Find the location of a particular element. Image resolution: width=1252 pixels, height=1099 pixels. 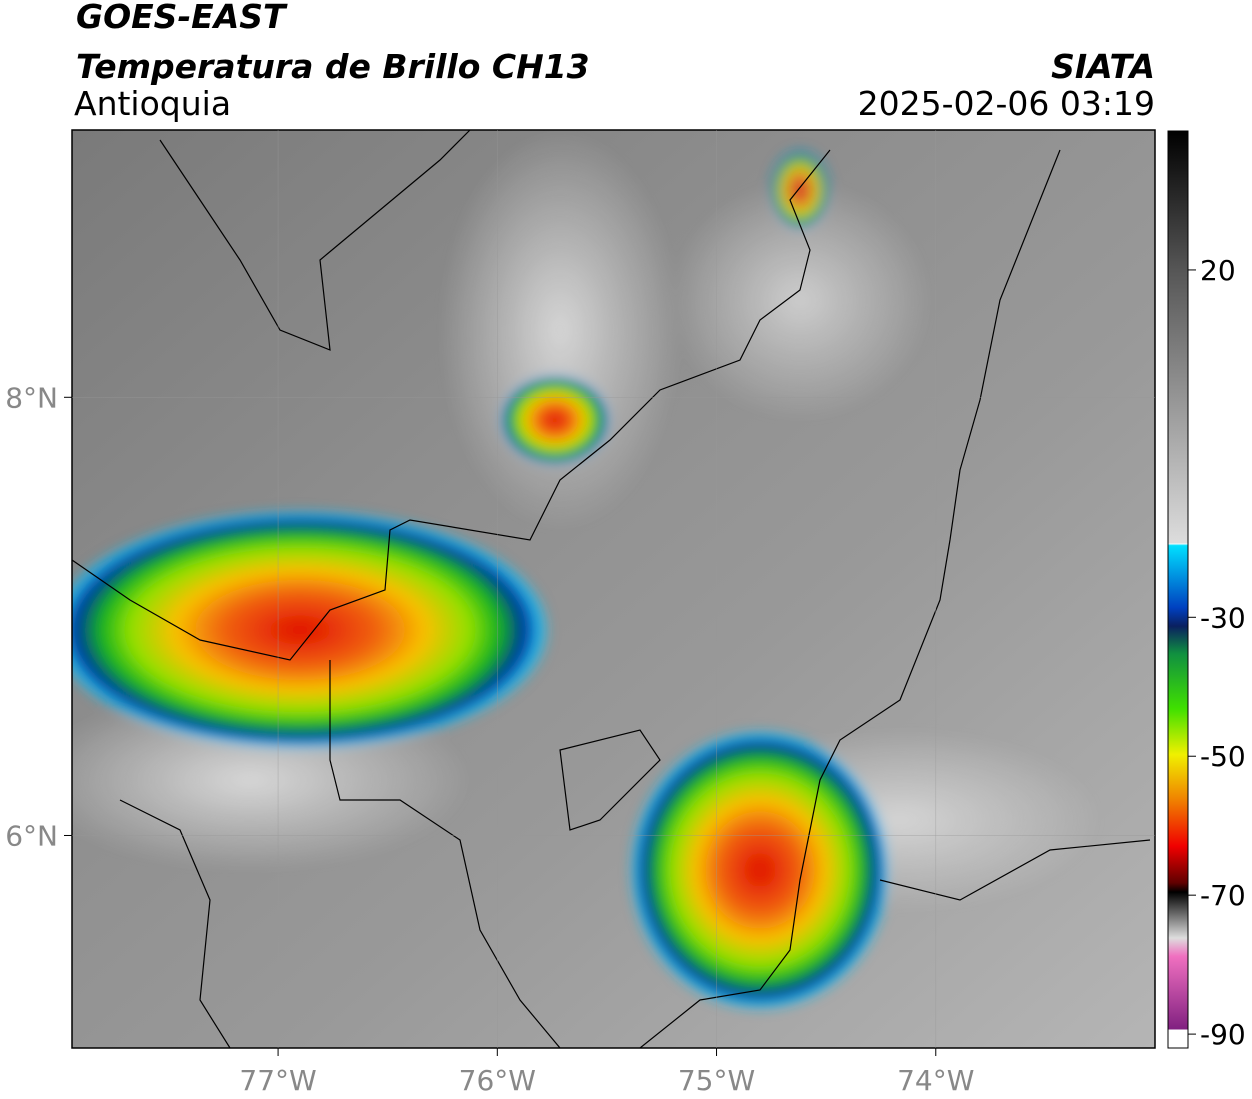

title: GOES-EAST is located at coordinates (182, 18).